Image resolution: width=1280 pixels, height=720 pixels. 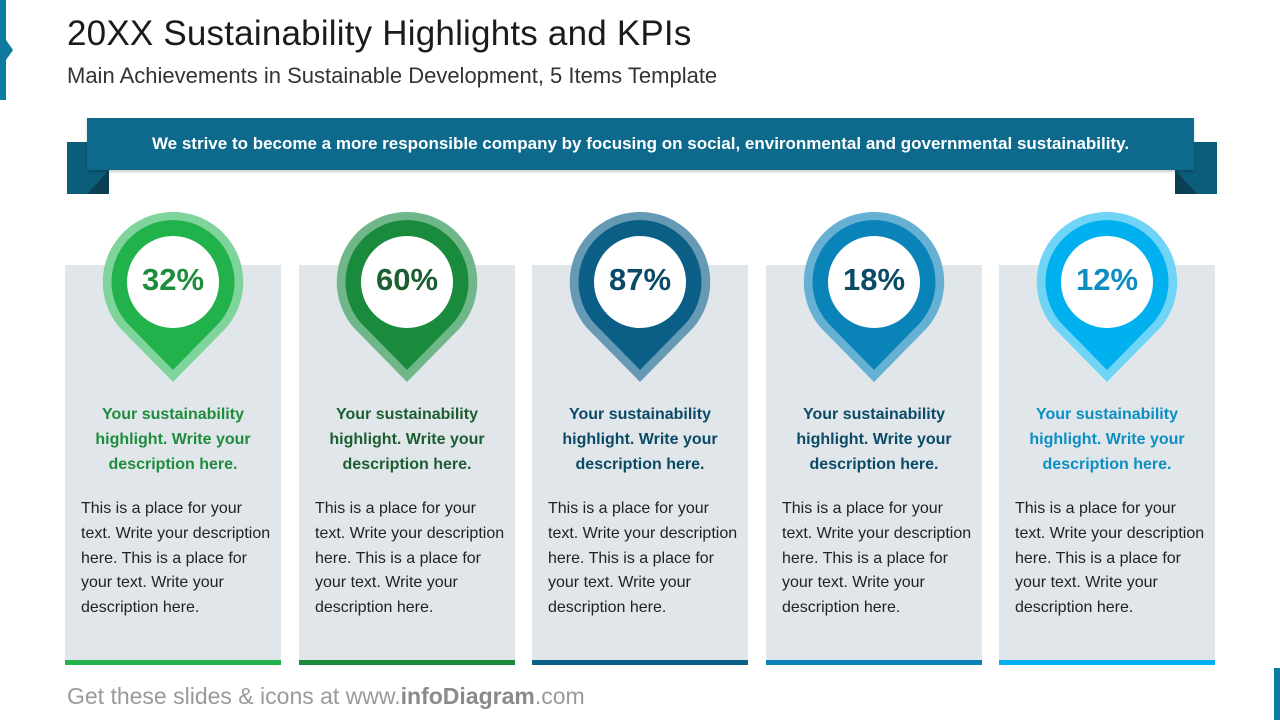 I want to click on footer-prefix: Get these slides & icons at www., so click(x=234, y=696).